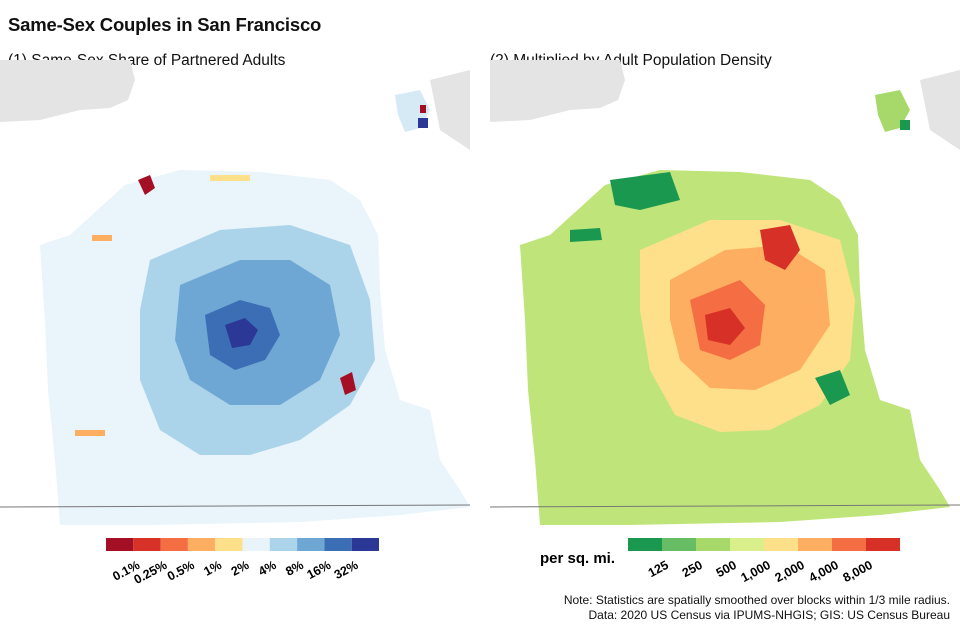 This screenshot has height=640, width=960. Describe the element at coordinates (319, 570) in the screenshot. I see `legend-tick-label: 16%` at that location.